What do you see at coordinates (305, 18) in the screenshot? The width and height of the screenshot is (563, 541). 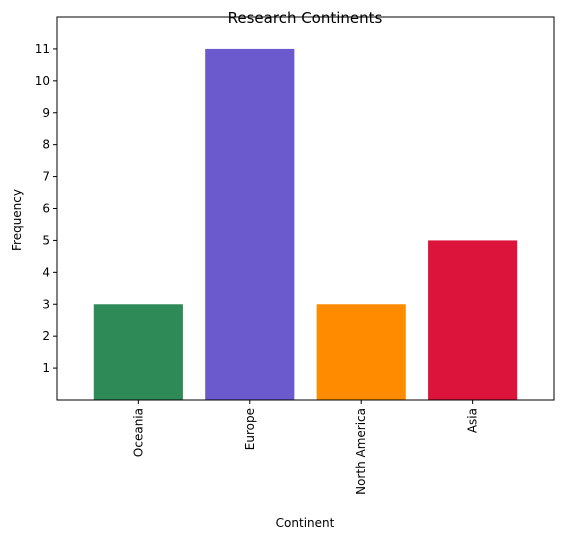 I see `chart-title: Research Continents` at bounding box center [305, 18].